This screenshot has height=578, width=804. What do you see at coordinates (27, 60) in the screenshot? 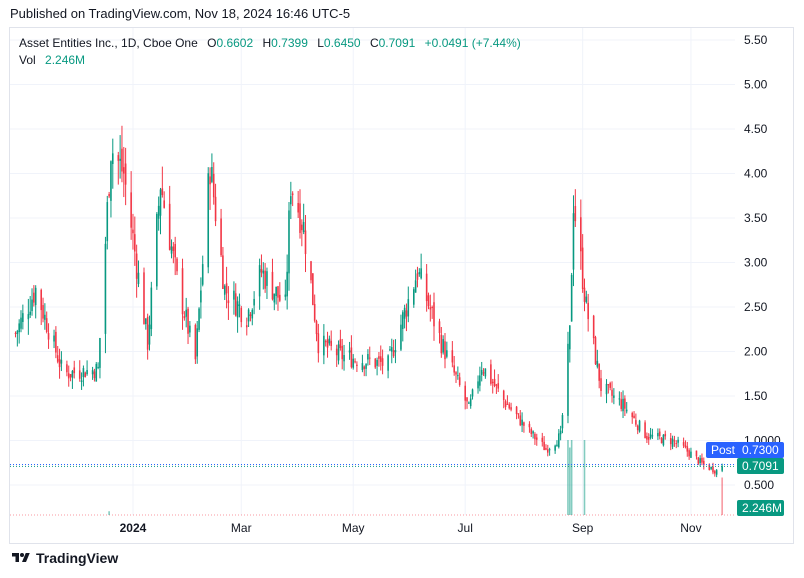
I see `volume-label: Vol` at bounding box center [27, 60].